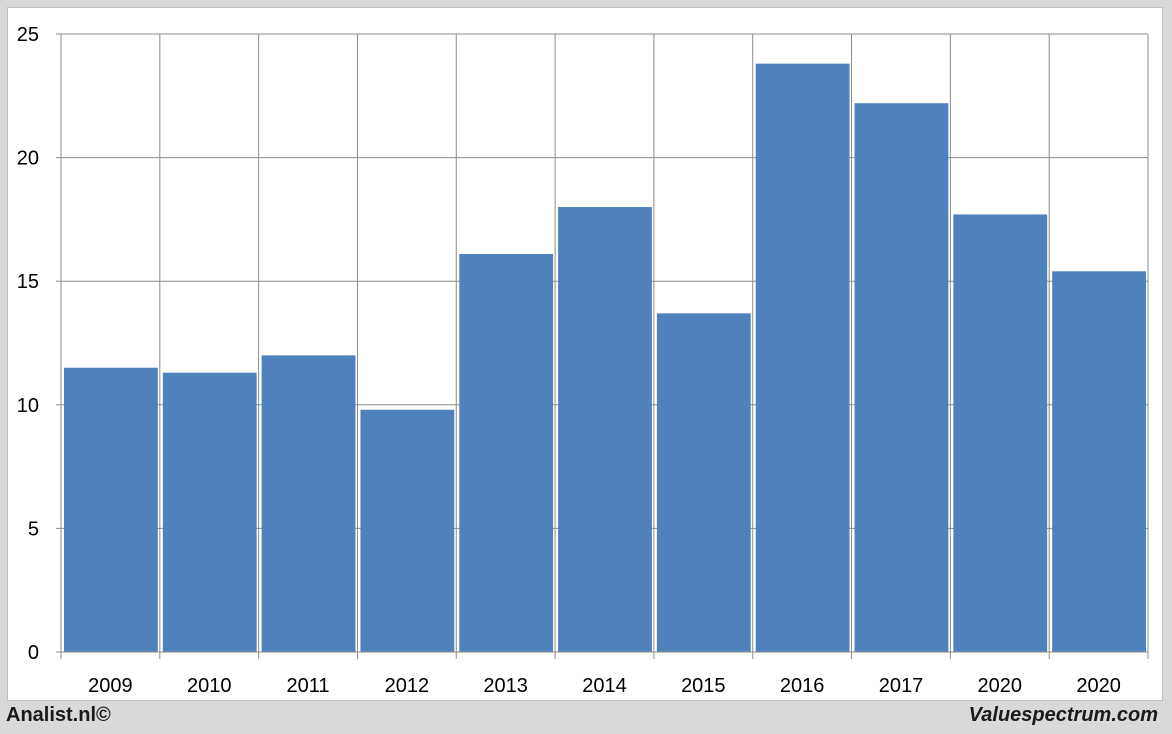 The height and width of the screenshot is (734, 1172). Describe the element at coordinates (28, 282) in the screenshot. I see `y-tick-label: 15` at that location.